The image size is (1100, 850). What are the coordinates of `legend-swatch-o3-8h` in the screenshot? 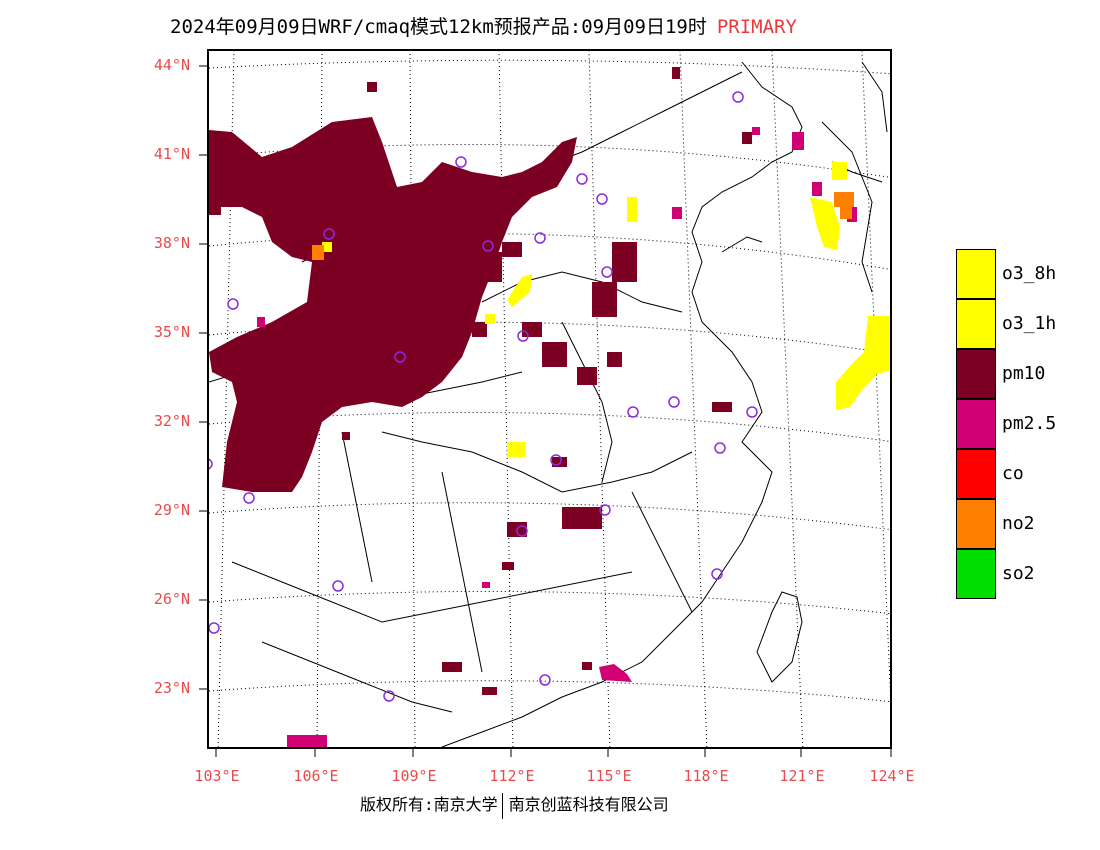 It's located at (976, 274).